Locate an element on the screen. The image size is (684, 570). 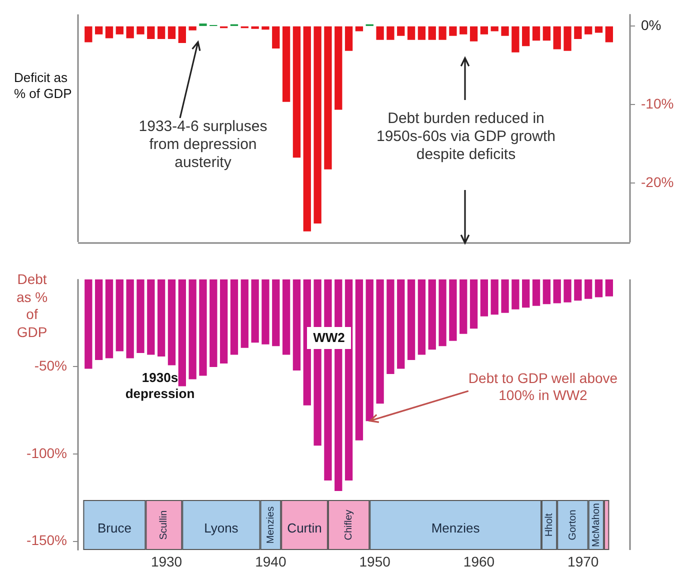
y-axis-title: Deficit as % of GDP is located at coordinates (43, 86).